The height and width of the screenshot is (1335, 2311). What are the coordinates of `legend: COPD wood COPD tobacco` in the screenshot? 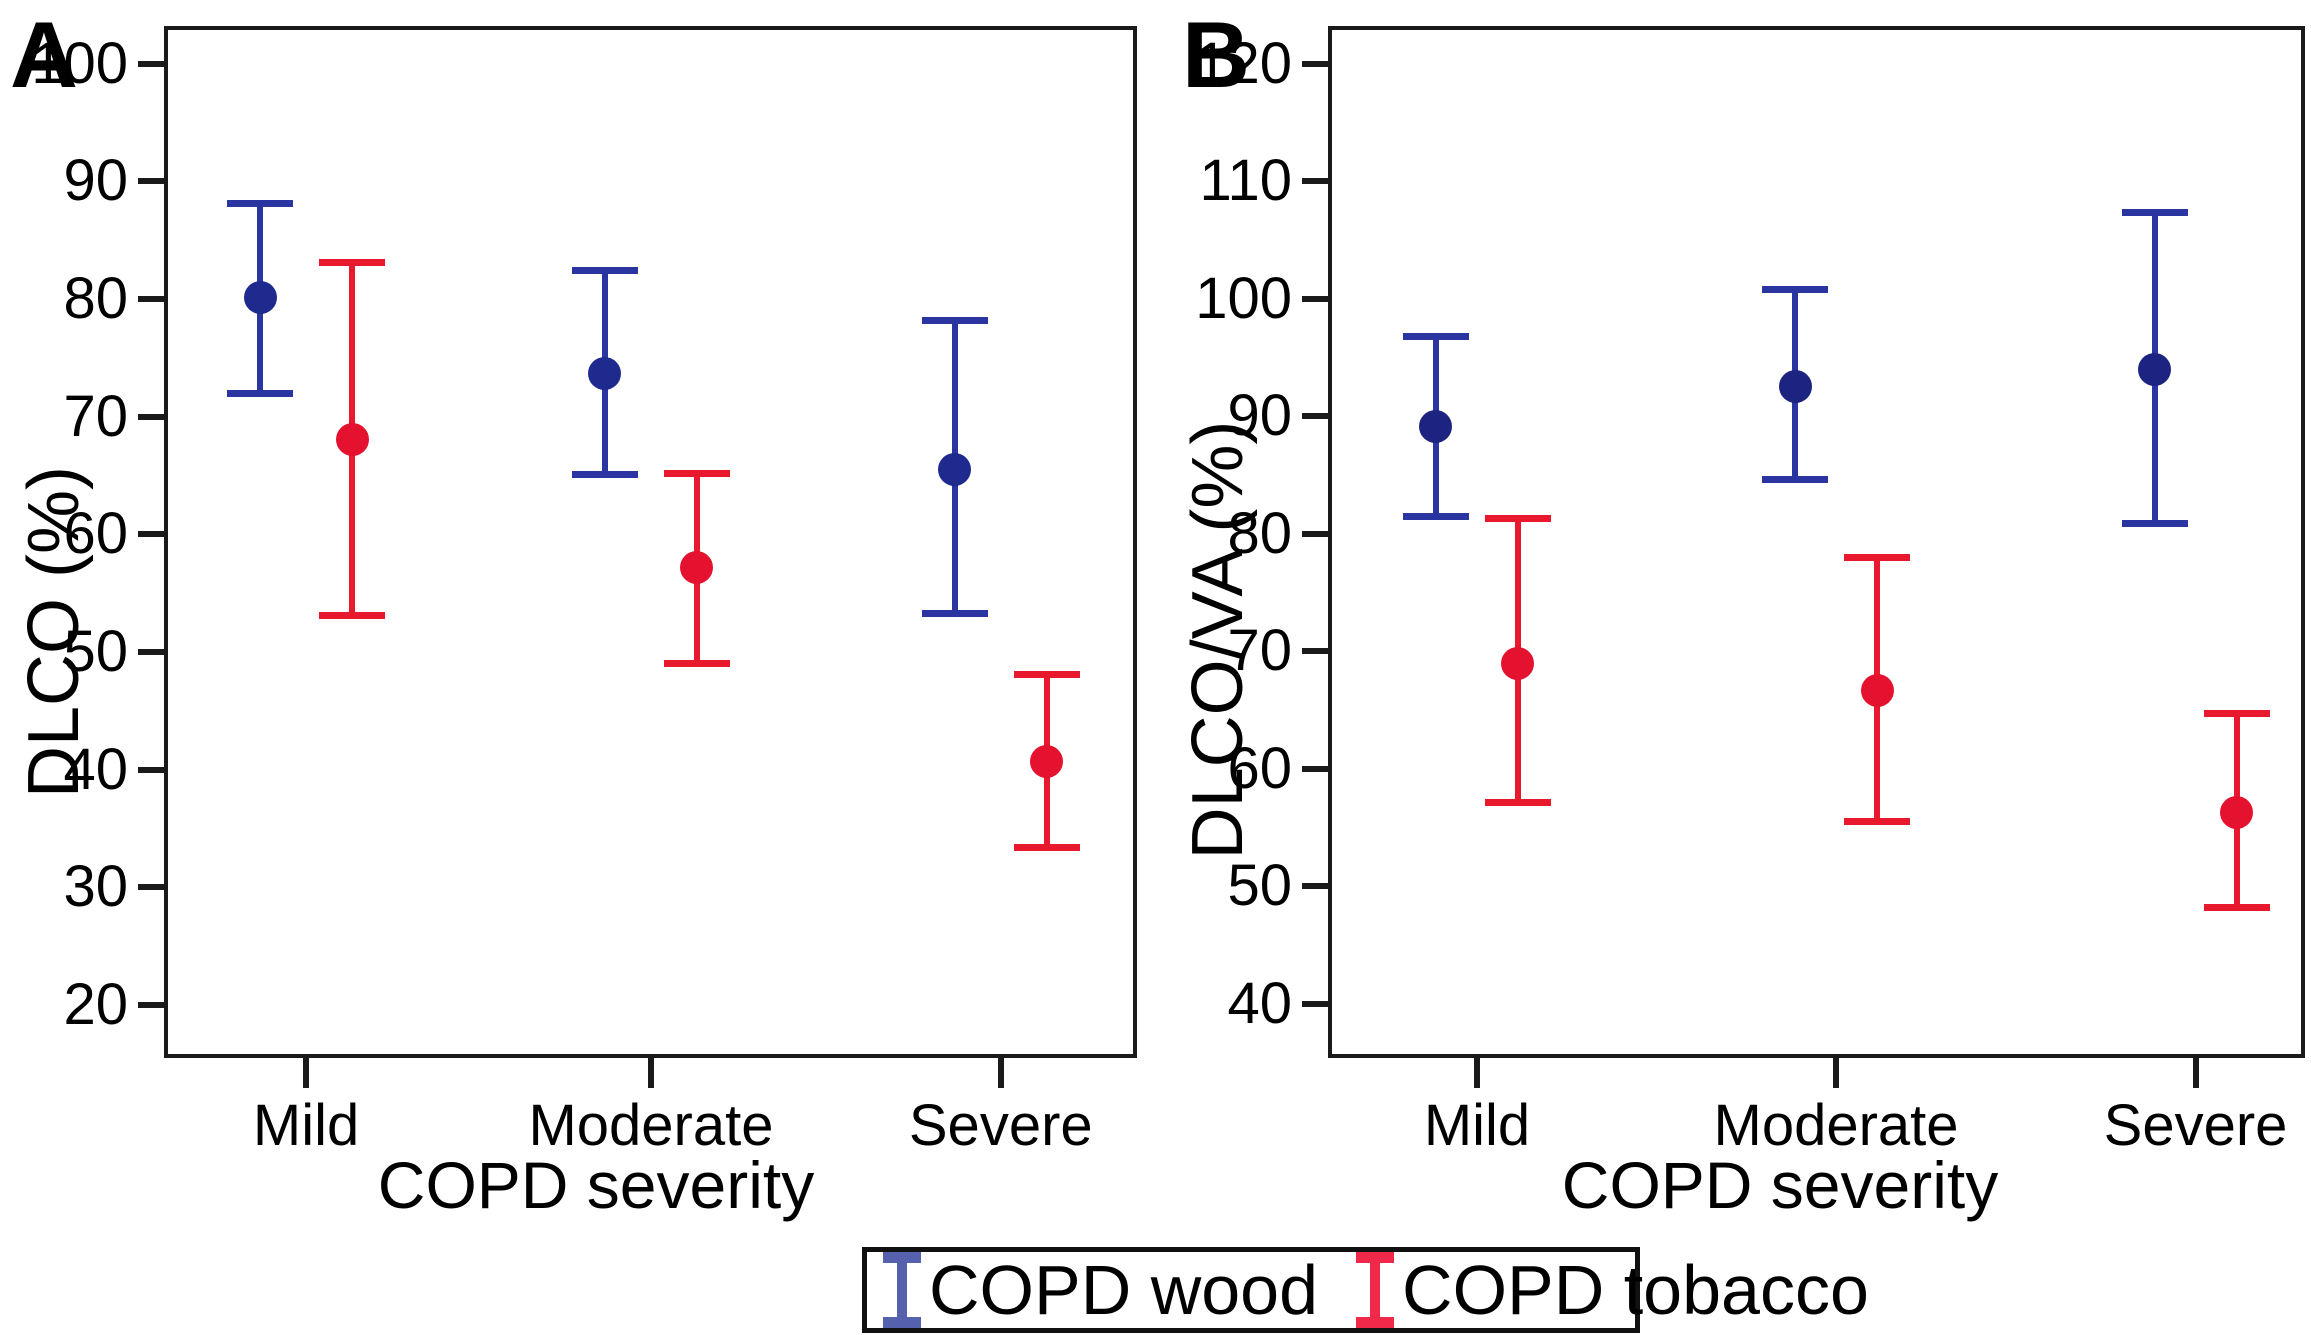 It's located at (1365, 1290).